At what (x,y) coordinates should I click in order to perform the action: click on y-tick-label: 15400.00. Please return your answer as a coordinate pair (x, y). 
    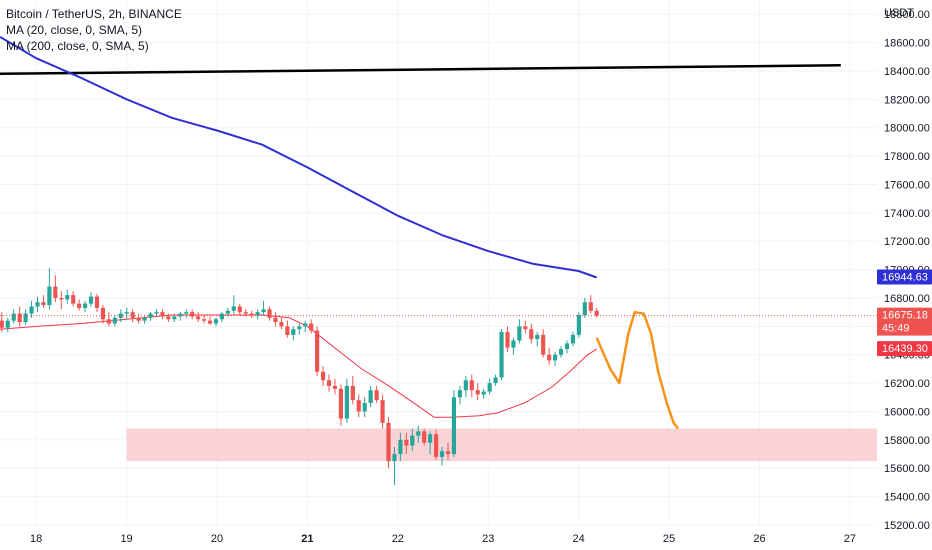
    Looking at the image, I should click on (907, 498).